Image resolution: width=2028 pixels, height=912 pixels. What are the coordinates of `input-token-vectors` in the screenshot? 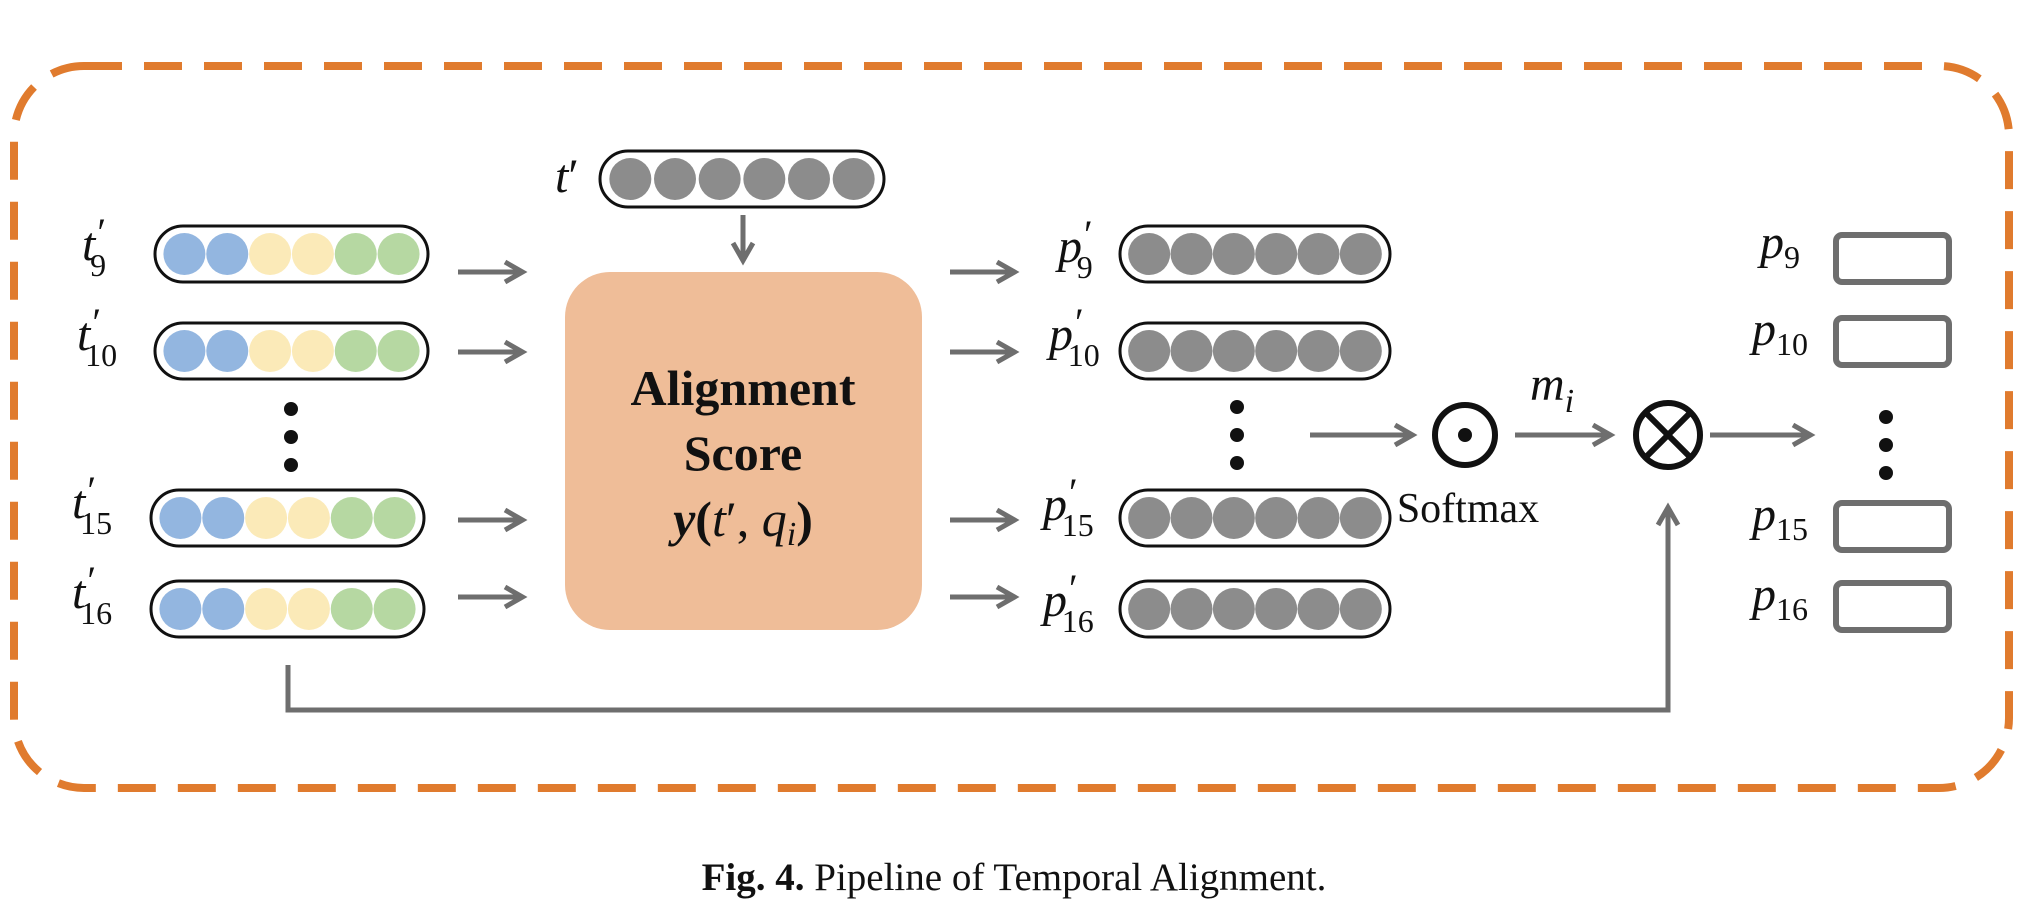 It's located at (289, 431).